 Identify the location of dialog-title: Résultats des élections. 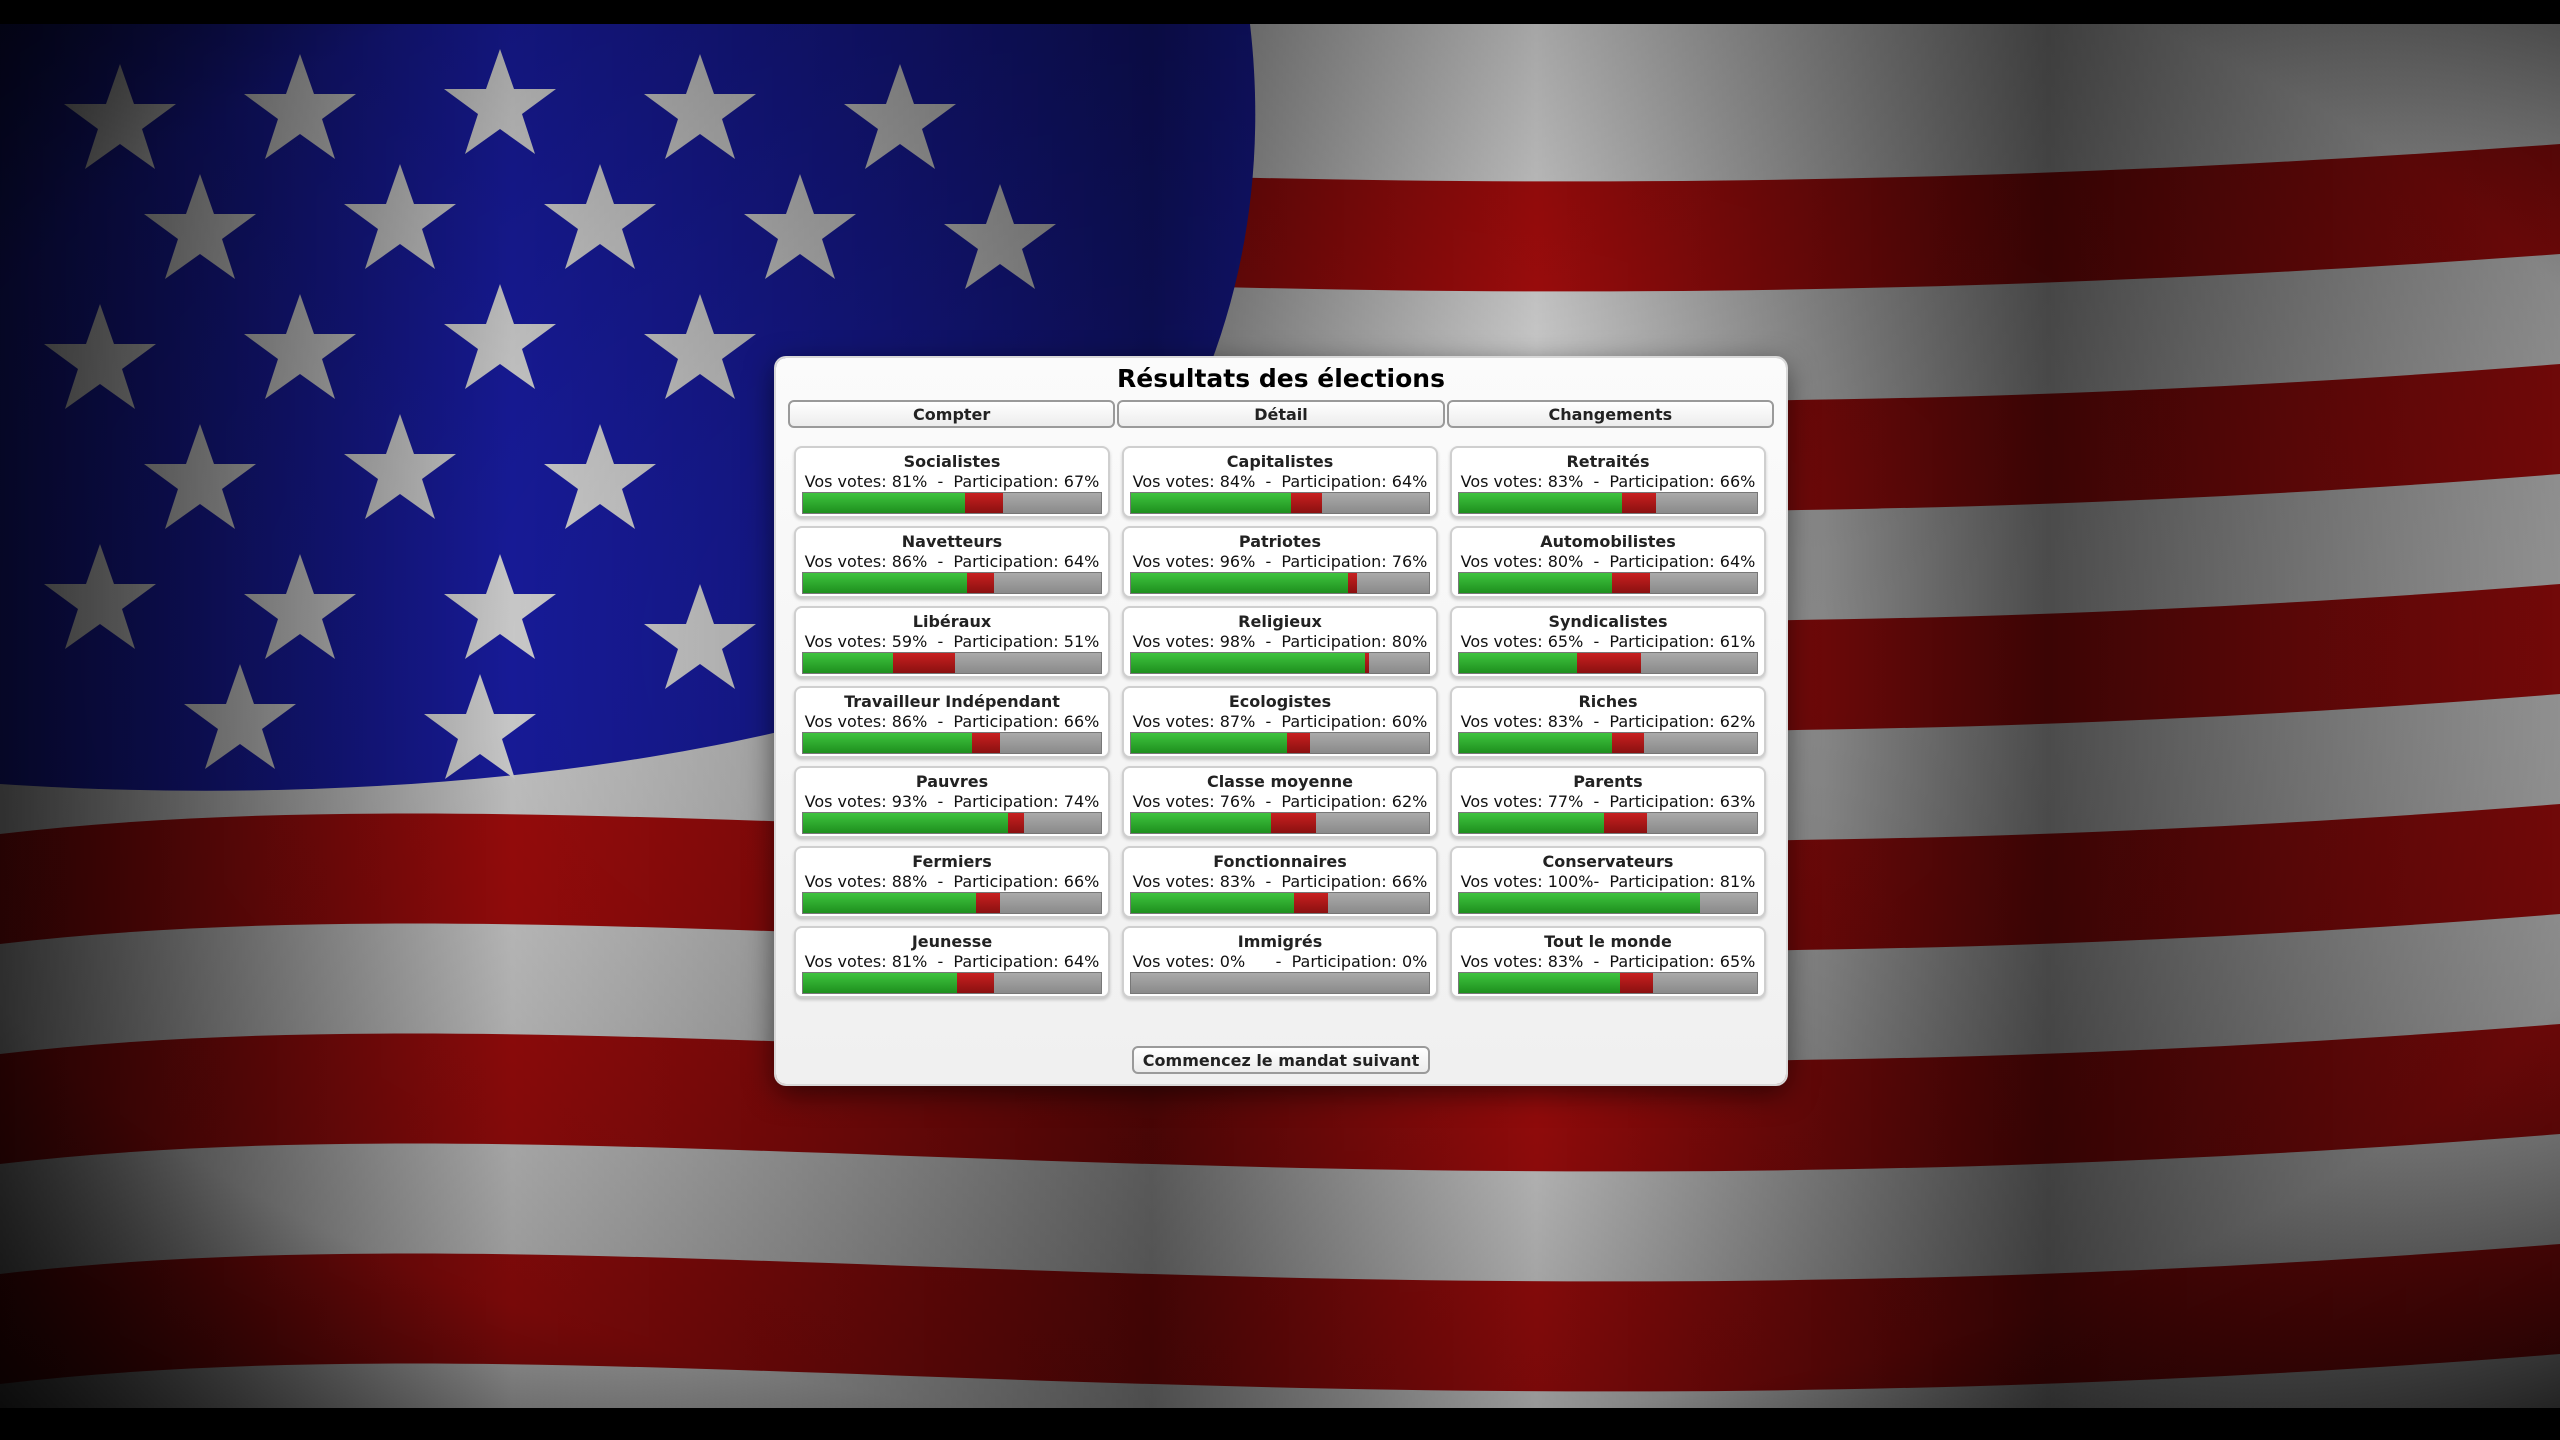
(1281, 378).